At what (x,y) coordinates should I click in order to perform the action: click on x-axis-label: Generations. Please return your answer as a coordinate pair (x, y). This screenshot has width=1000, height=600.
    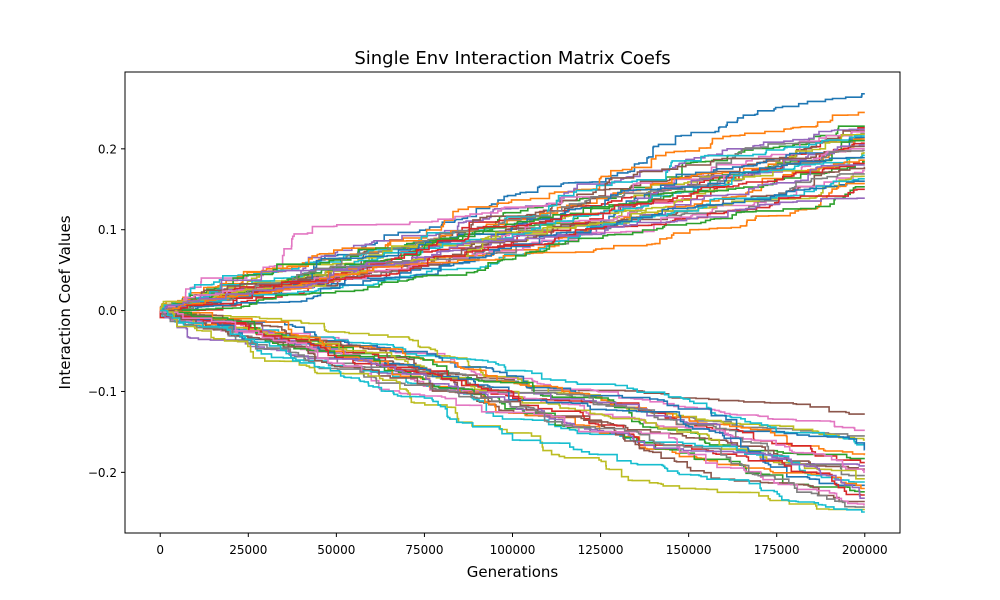
    Looking at the image, I should click on (513, 572).